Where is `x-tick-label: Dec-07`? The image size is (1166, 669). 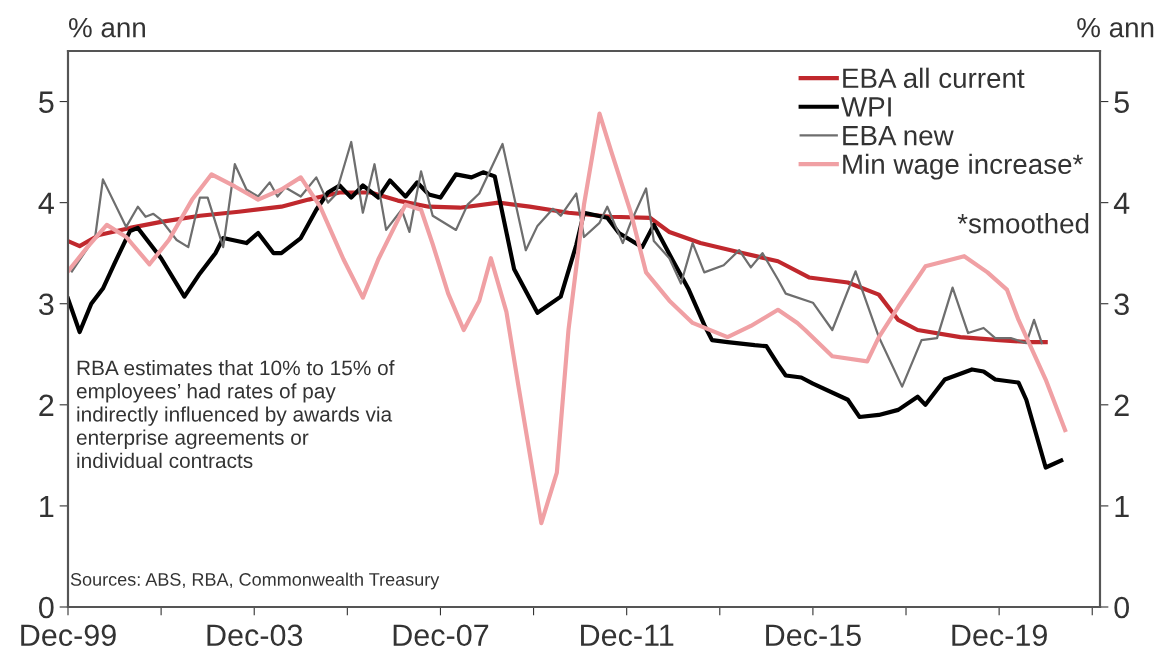 x-tick-label: Dec-07 is located at coordinates (441, 635).